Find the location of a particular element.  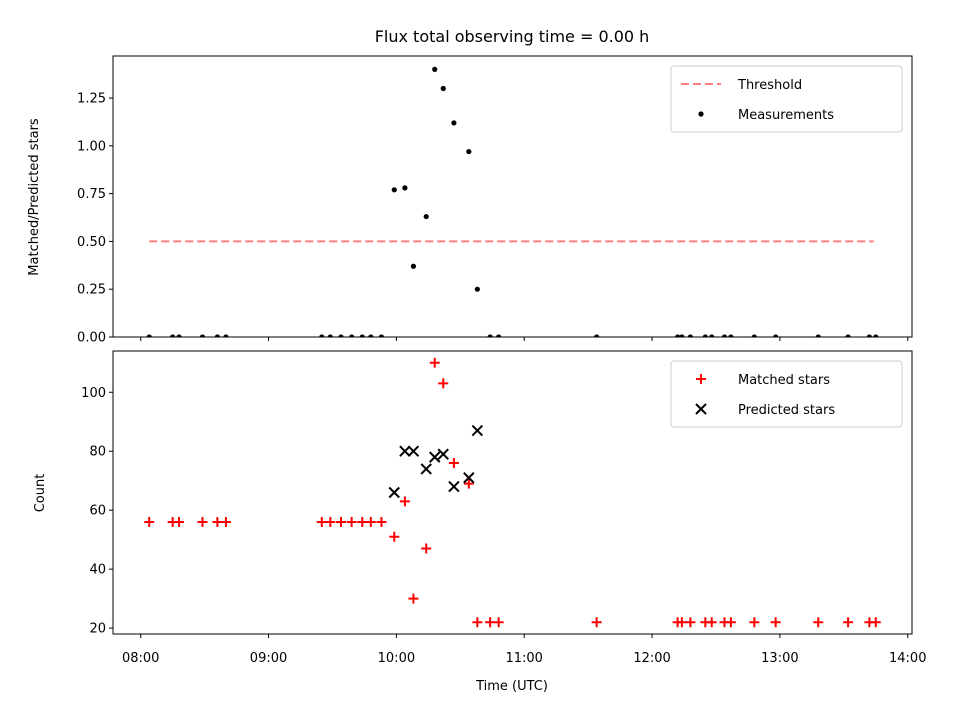

bottom-x-tick-label: 12:00 is located at coordinates (651, 658).